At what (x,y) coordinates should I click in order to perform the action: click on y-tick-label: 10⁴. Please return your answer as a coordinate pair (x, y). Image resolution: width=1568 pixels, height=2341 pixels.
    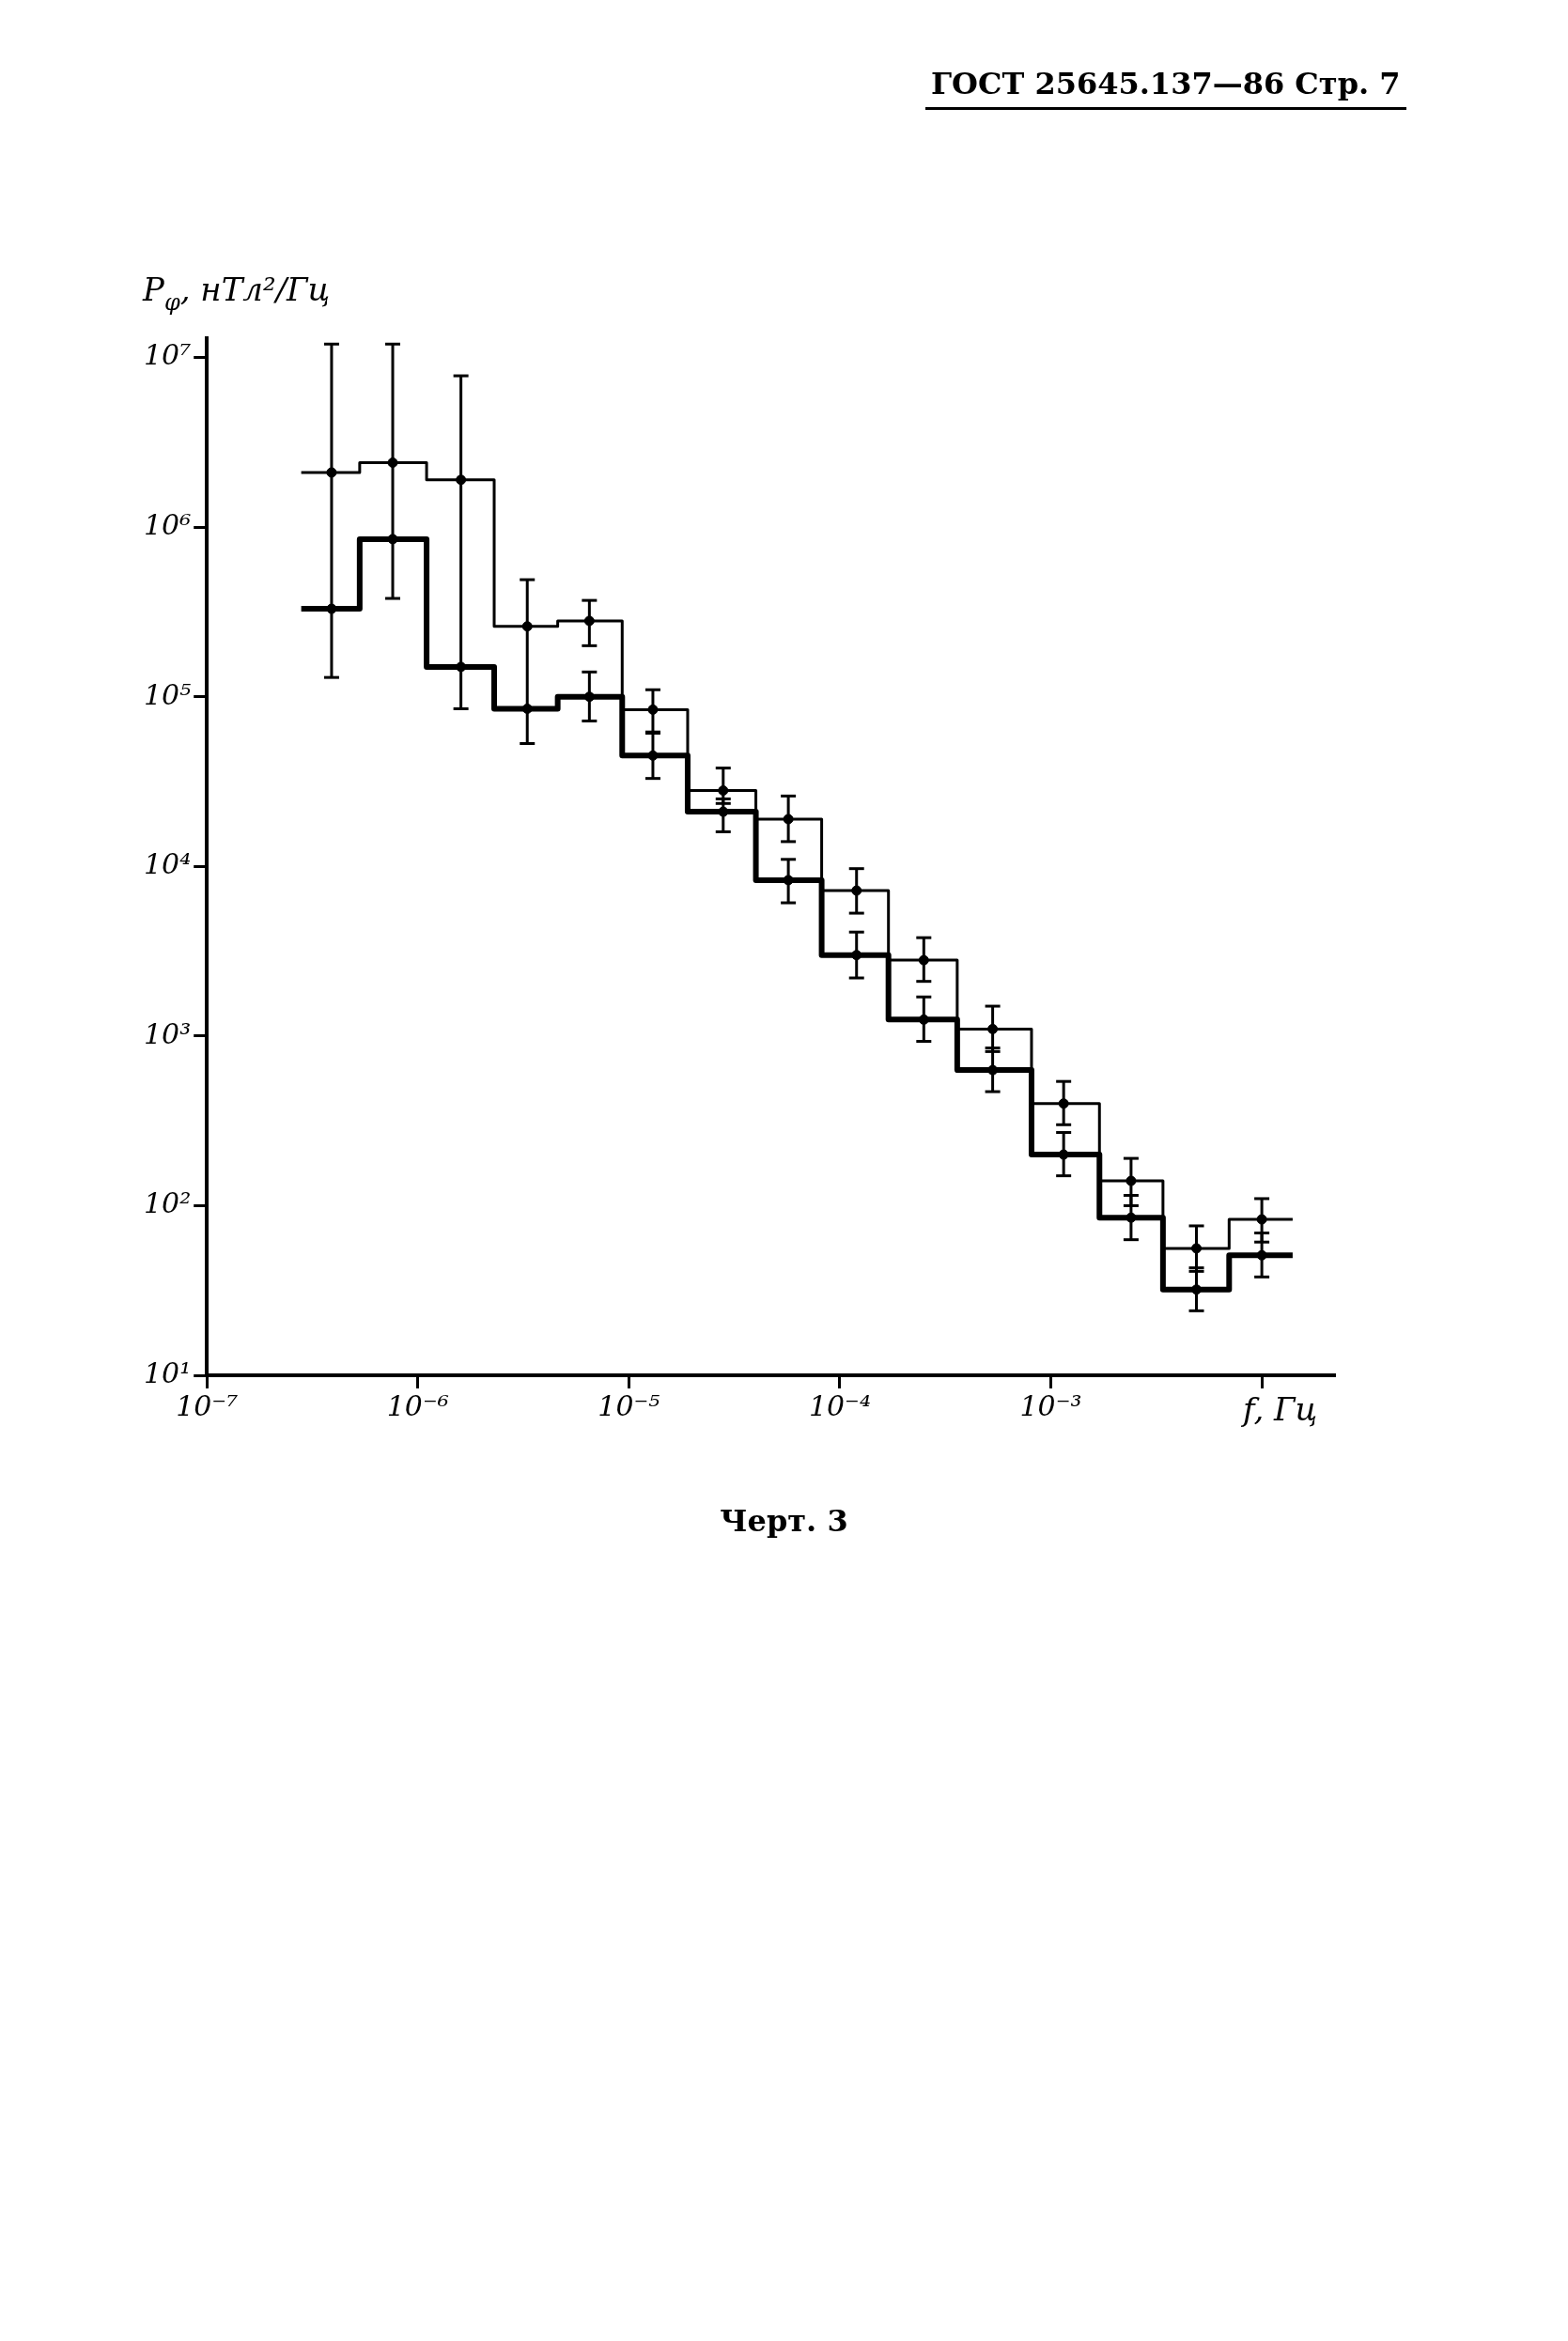
    Looking at the image, I should click on (168, 864).